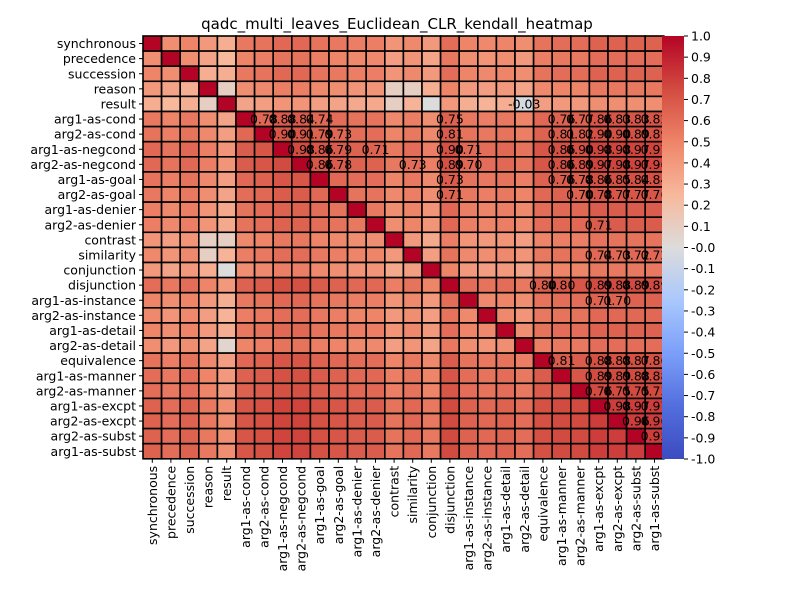 The image size is (800, 600). I want to click on y-tick-label: arg2-as-denier, so click(90, 224).